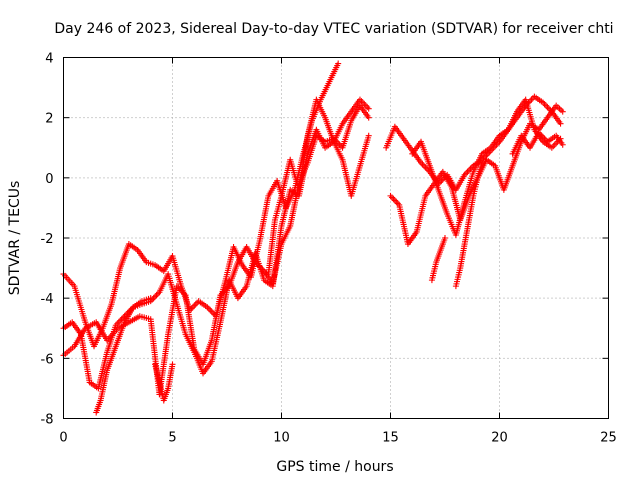 The height and width of the screenshot is (480, 640). I want to click on x-tick-label: 20, so click(499, 438).